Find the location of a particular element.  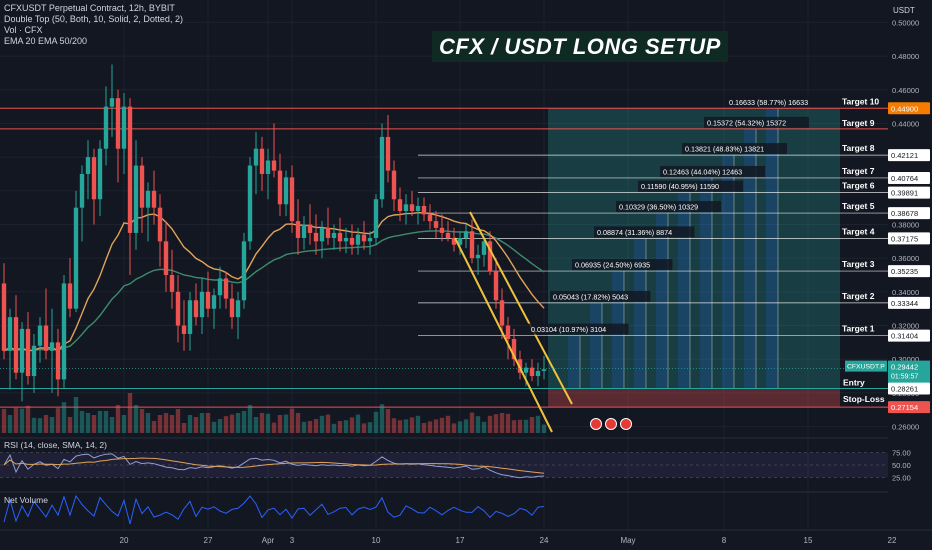

entry-label: Entry is located at coordinates (854, 383).